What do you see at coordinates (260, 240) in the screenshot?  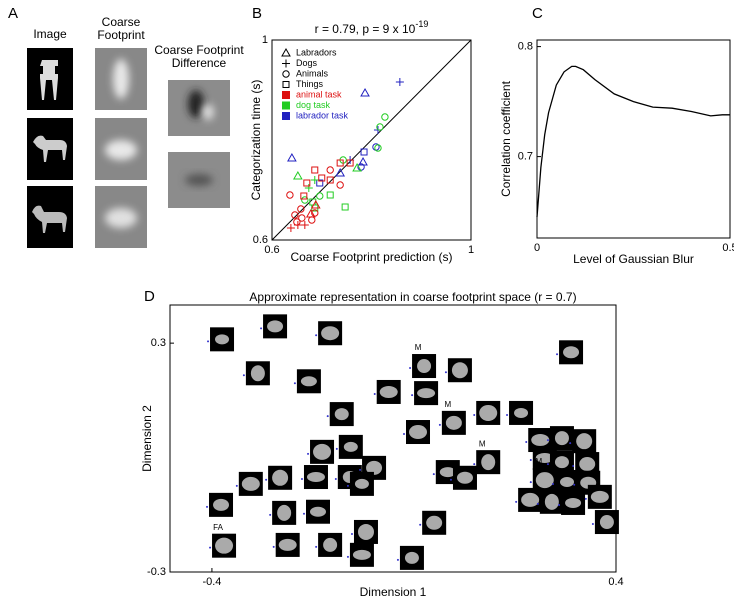 I see `y-tick-label: 0.6` at bounding box center [260, 240].